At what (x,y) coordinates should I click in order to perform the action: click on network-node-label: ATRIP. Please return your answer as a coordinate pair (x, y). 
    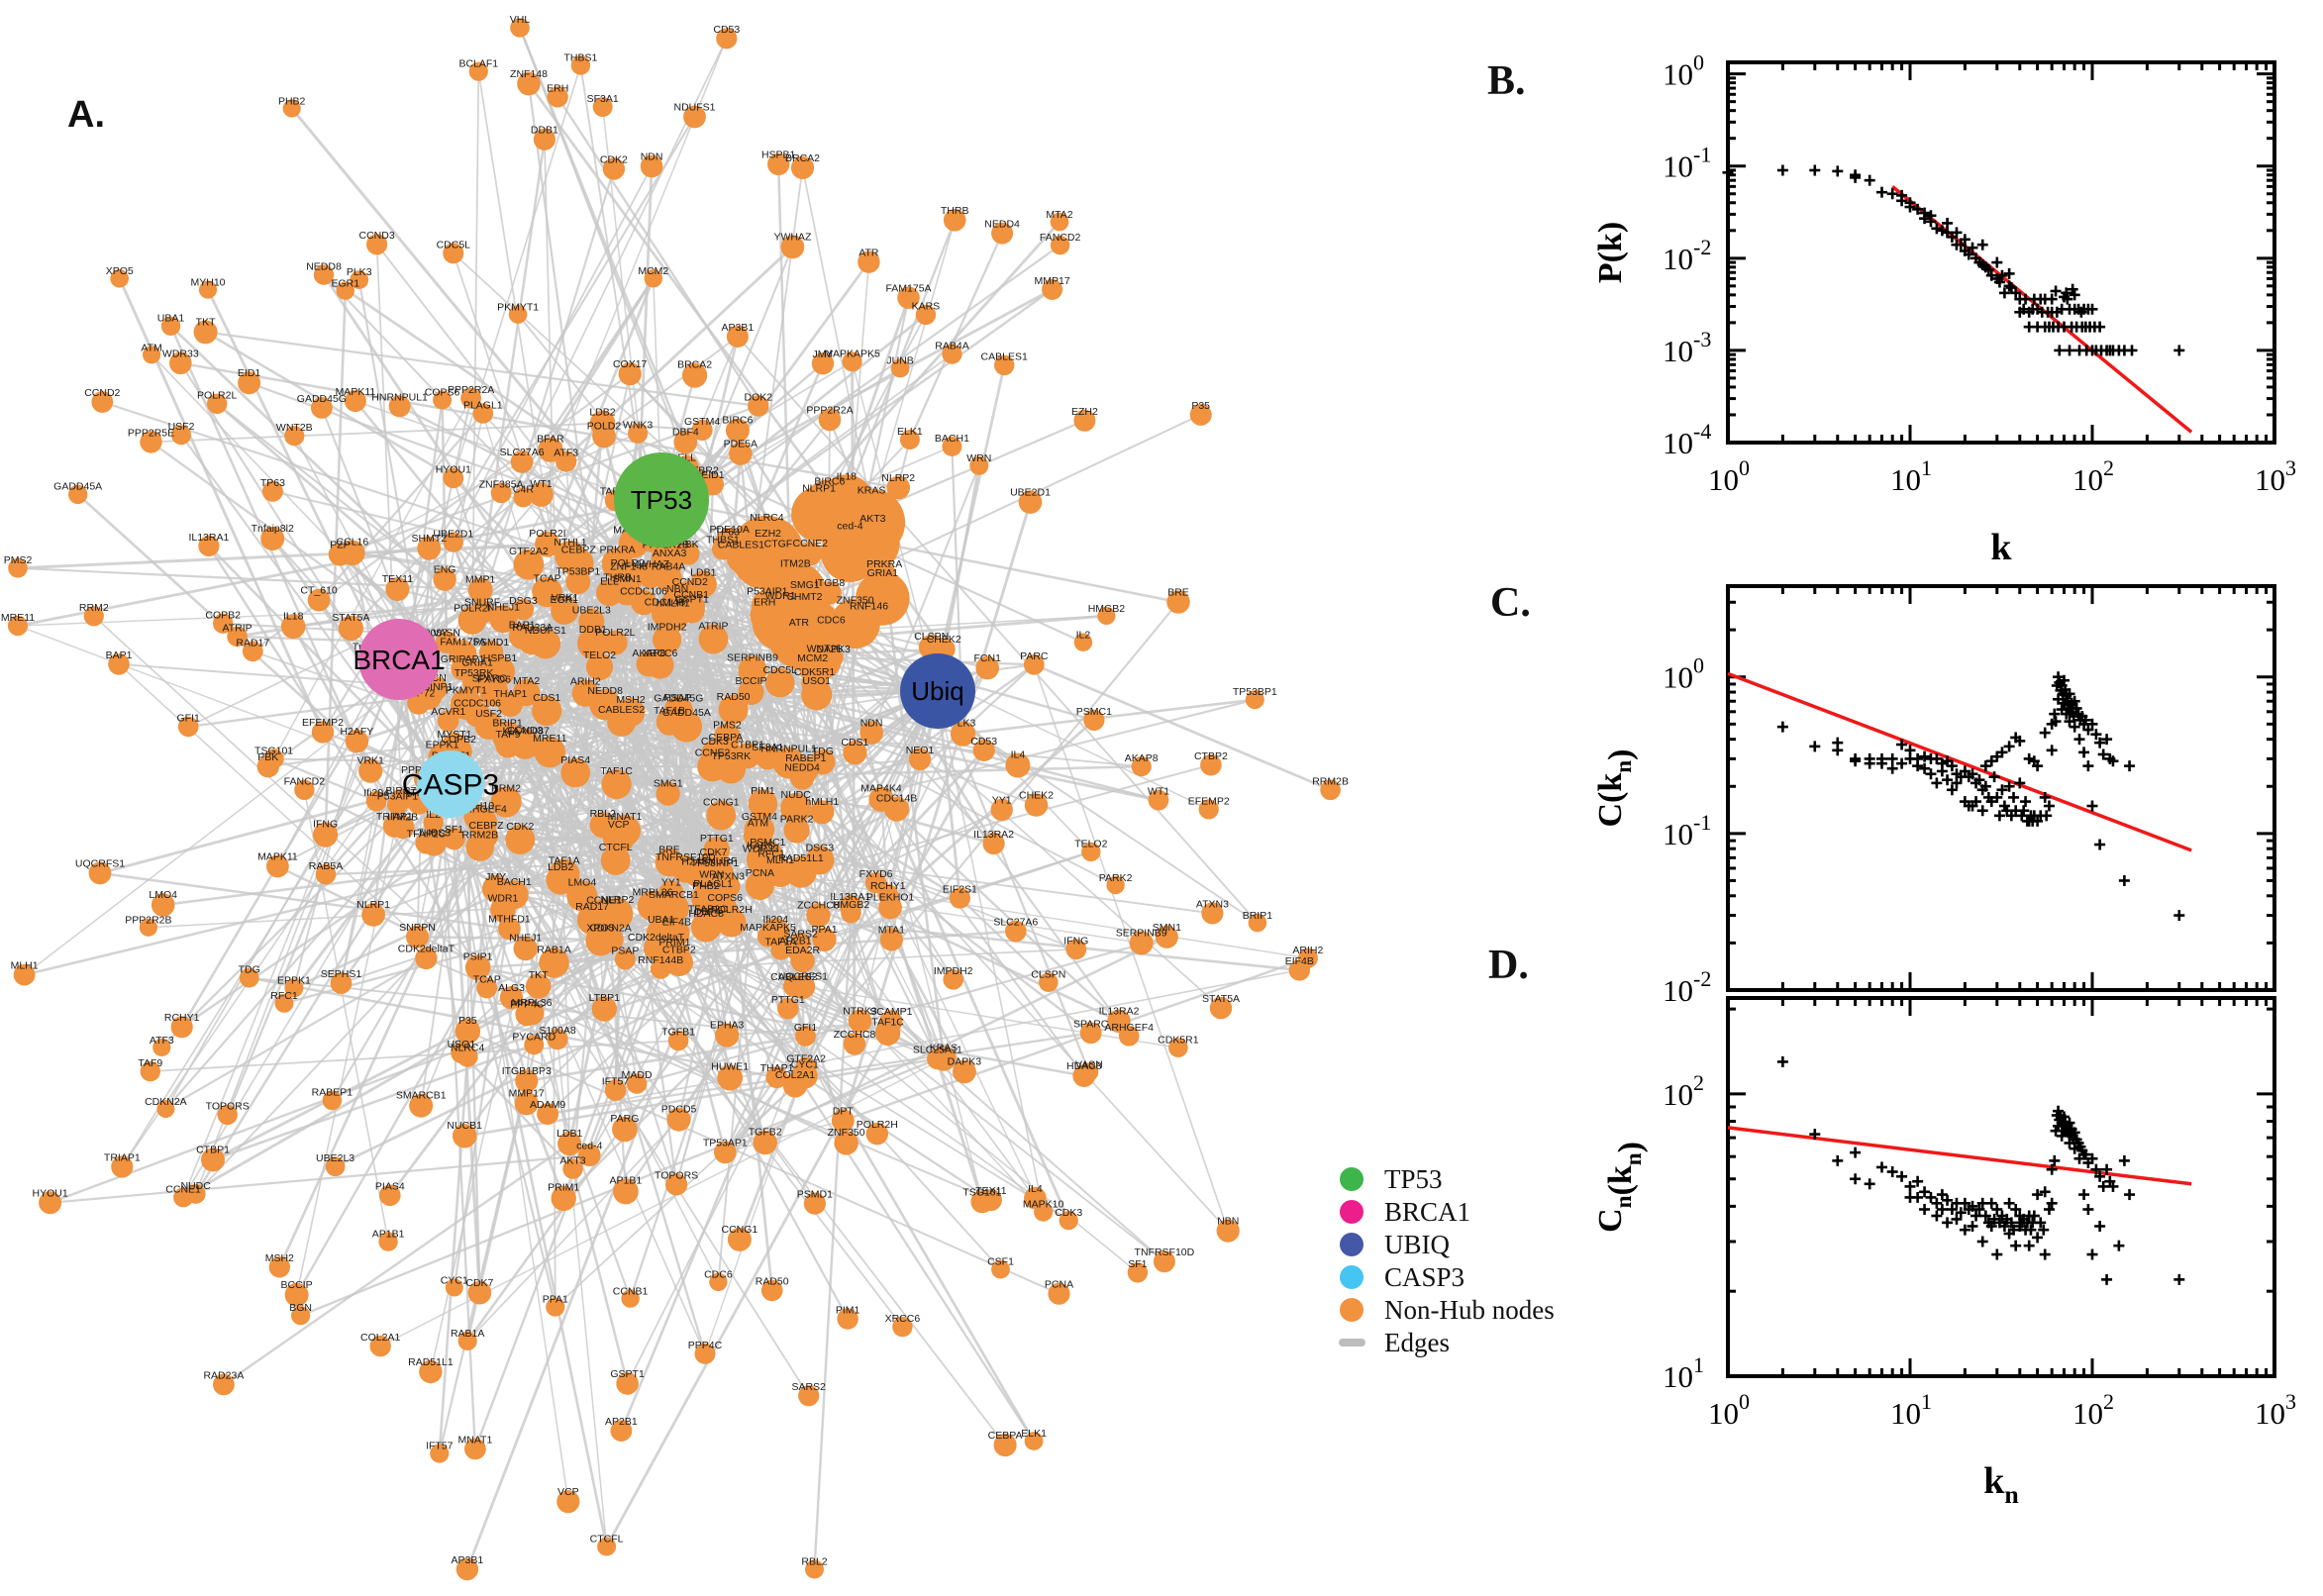
    Looking at the image, I should click on (713, 627).